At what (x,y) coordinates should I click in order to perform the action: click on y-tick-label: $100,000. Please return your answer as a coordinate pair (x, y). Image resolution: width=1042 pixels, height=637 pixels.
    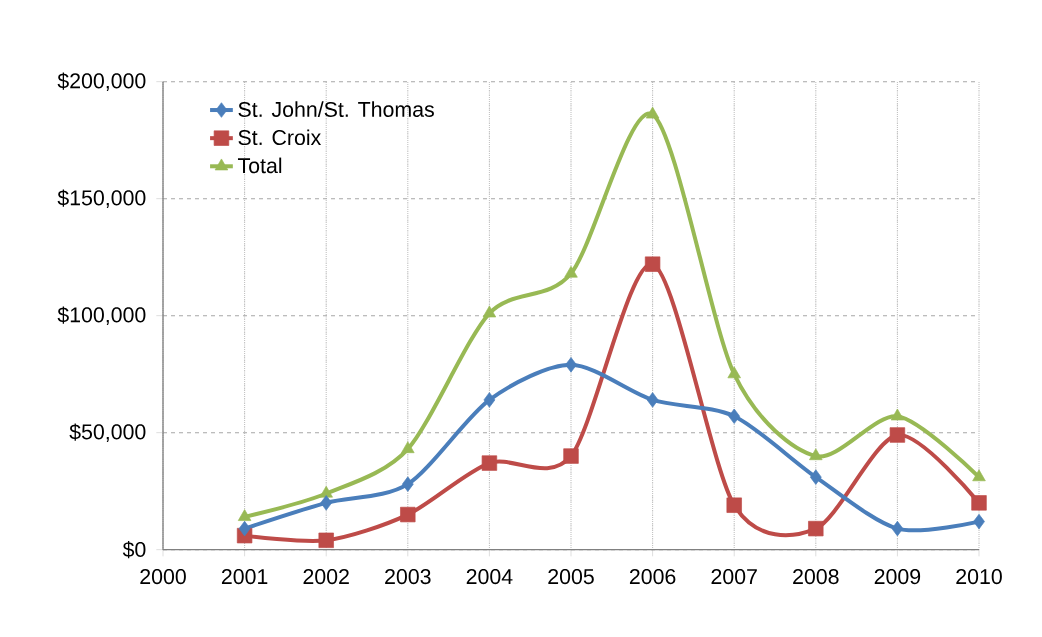
    Looking at the image, I should click on (101, 315).